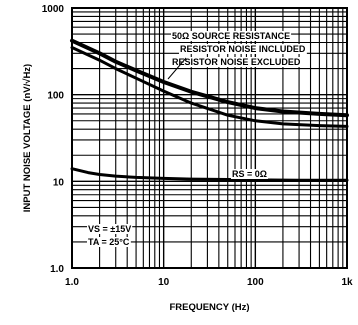  I want to click on annotation-pointer, so click(177, 68).